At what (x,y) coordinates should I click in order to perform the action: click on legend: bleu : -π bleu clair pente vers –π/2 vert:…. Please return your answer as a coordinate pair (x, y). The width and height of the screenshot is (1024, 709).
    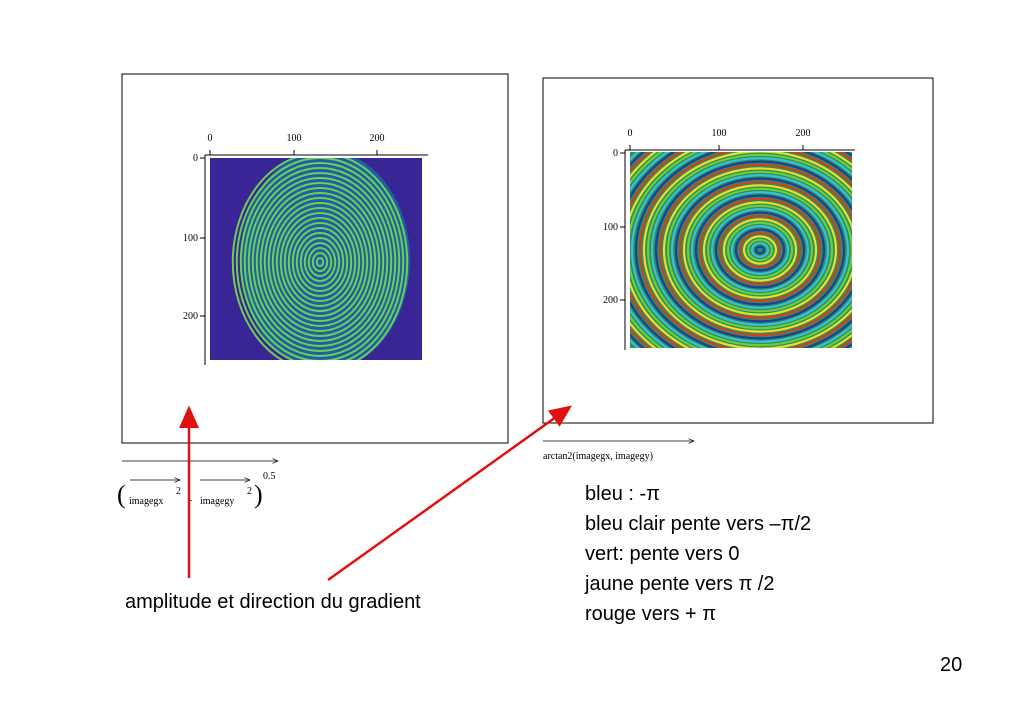
    Looking at the image, I should click on (697, 554).